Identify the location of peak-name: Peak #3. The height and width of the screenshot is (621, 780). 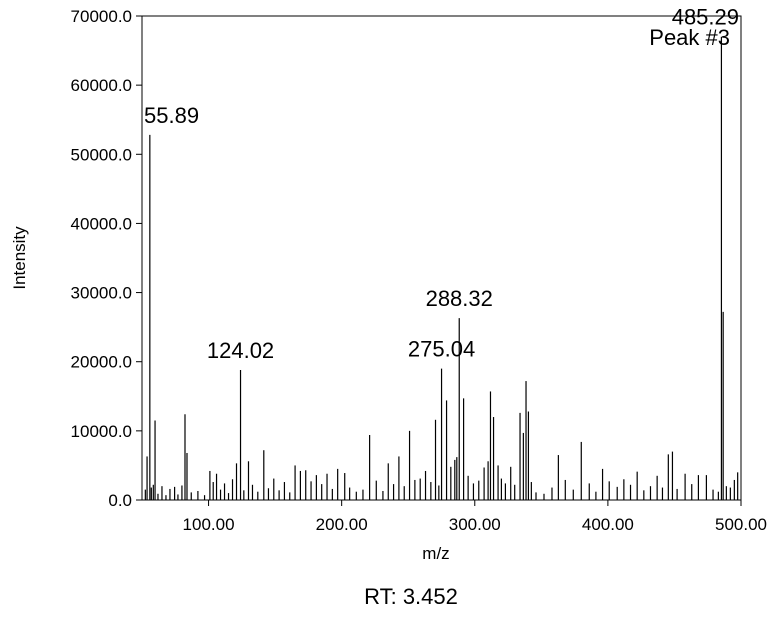
(689, 37).